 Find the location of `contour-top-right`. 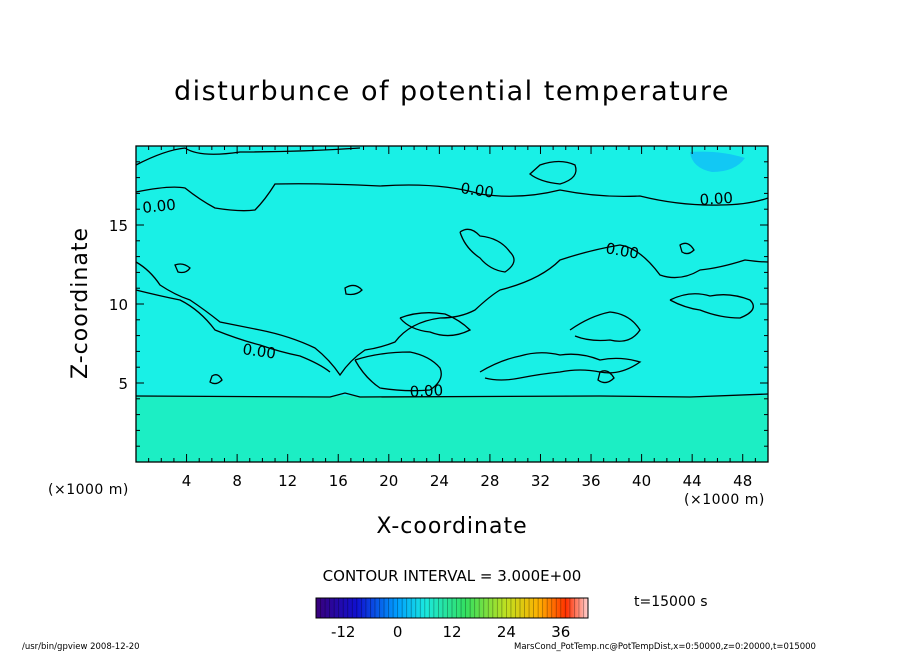

contour-top-right is located at coordinates (552, 172).